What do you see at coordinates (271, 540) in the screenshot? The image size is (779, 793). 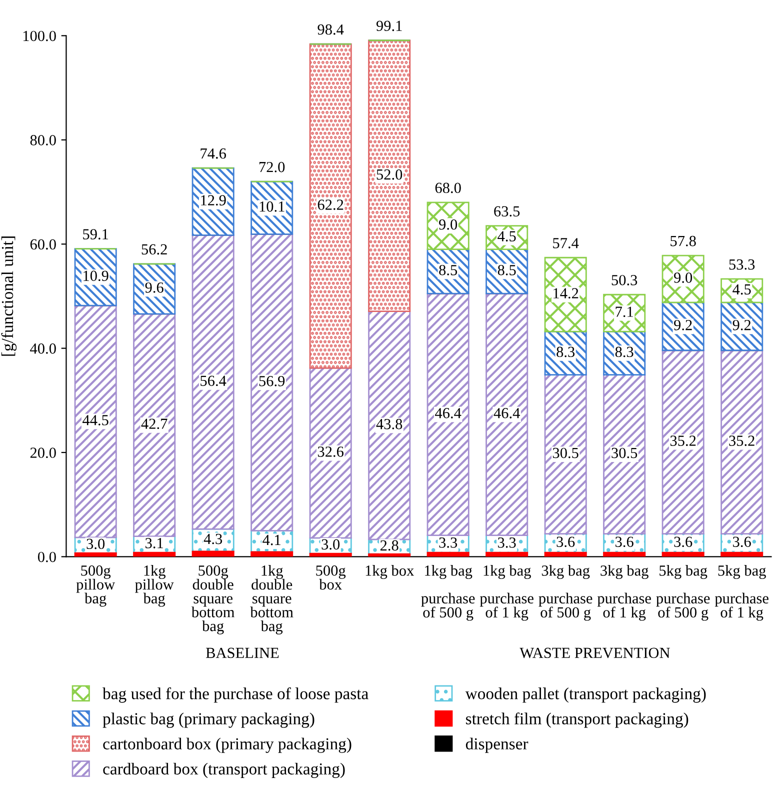 I see `data-label: 4.1` at bounding box center [271, 540].